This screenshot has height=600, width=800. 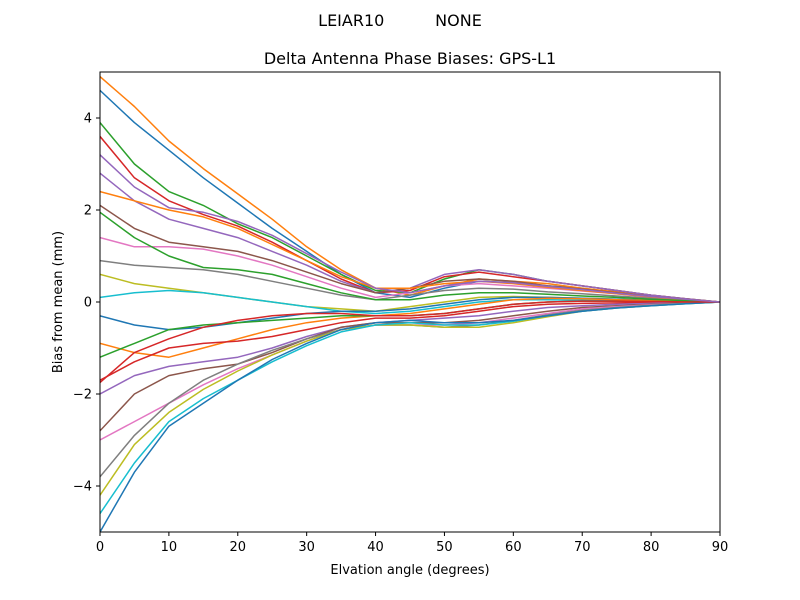 I want to click on x-tick-label: 10, so click(x=169, y=547).